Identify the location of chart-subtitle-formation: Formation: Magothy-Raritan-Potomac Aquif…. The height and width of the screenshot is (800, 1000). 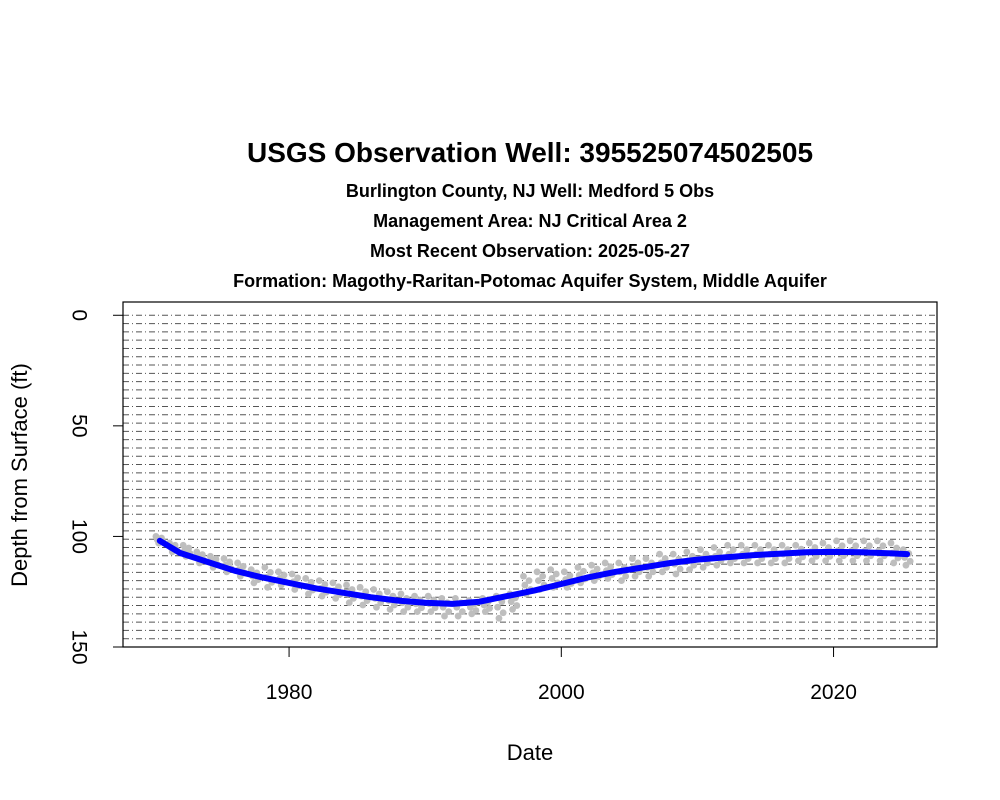
(530, 281).